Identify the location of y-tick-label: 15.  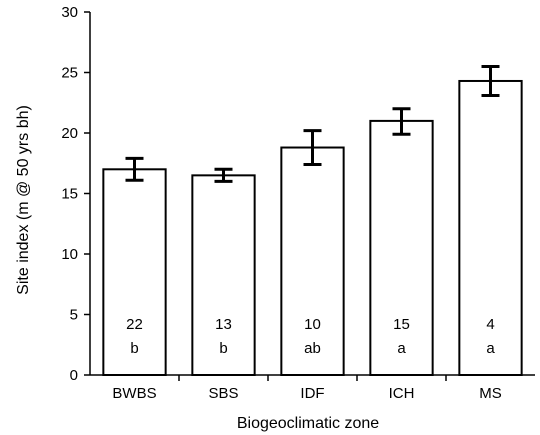
(69, 194).